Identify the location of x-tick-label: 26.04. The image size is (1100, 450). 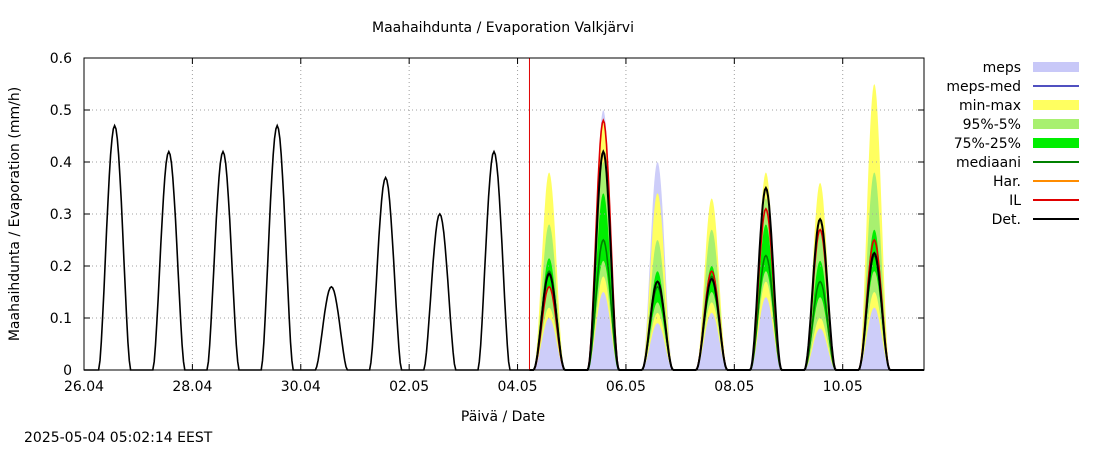
(84, 387).